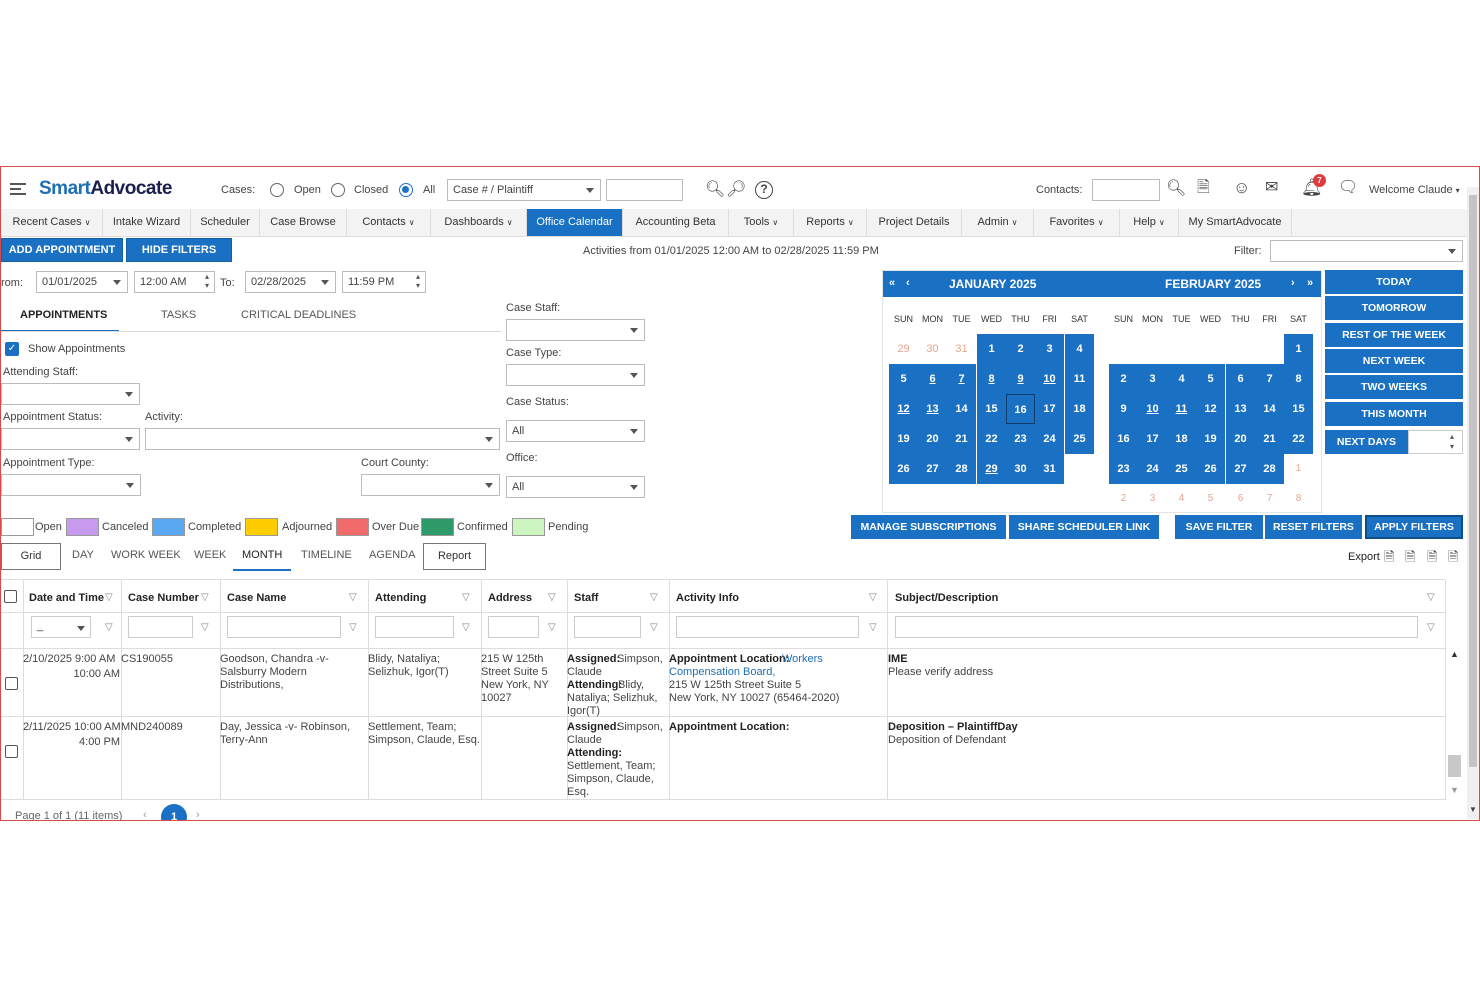 The image size is (1480, 987). What do you see at coordinates (830, 222) in the screenshot?
I see `nav-item-reports: Reports ∨` at bounding box center [830, 222].